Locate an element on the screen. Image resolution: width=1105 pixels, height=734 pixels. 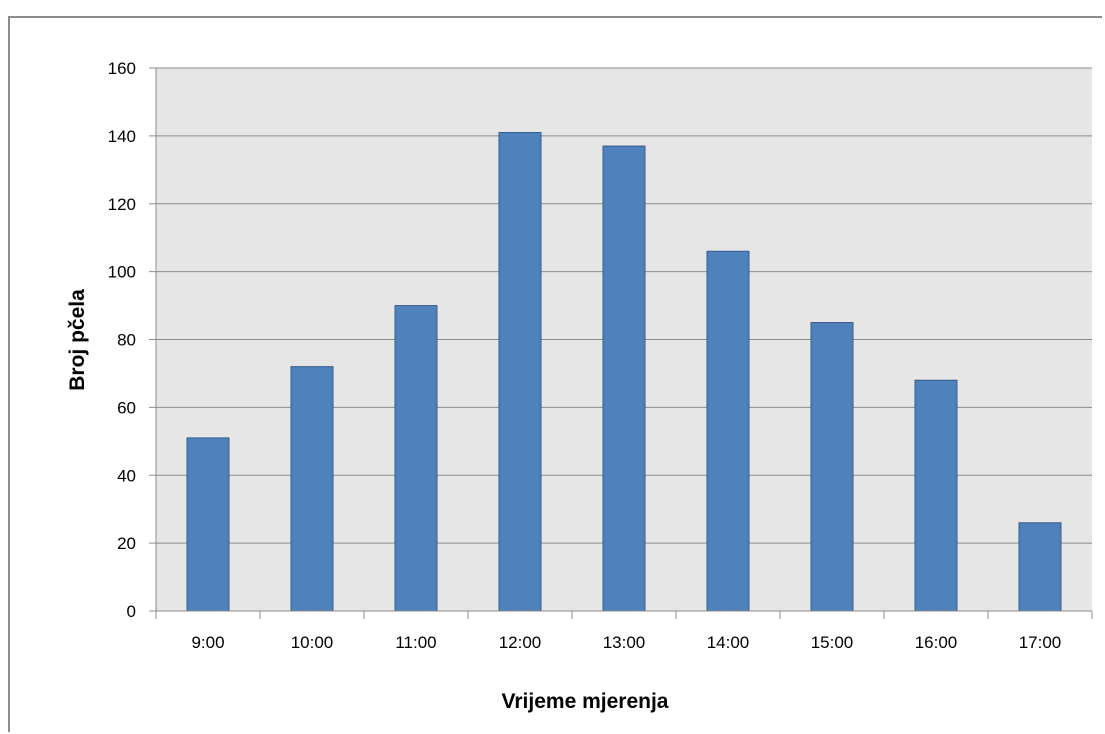
x-tick-label: 9:00 is located at coordinates (207, 642).